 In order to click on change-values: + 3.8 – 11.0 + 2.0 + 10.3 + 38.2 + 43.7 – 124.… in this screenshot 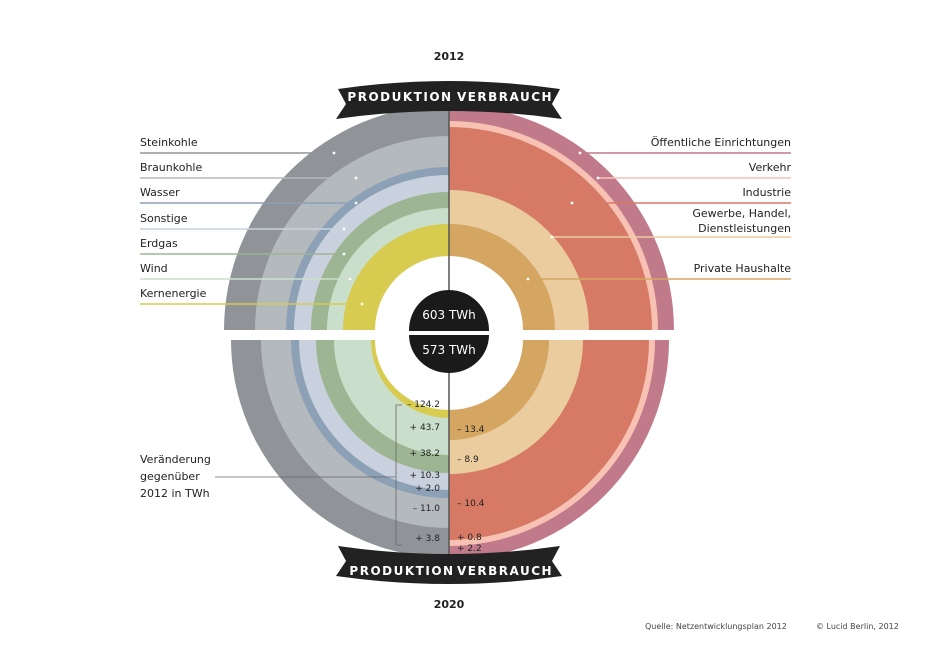, I will do `click(446, 477)`.